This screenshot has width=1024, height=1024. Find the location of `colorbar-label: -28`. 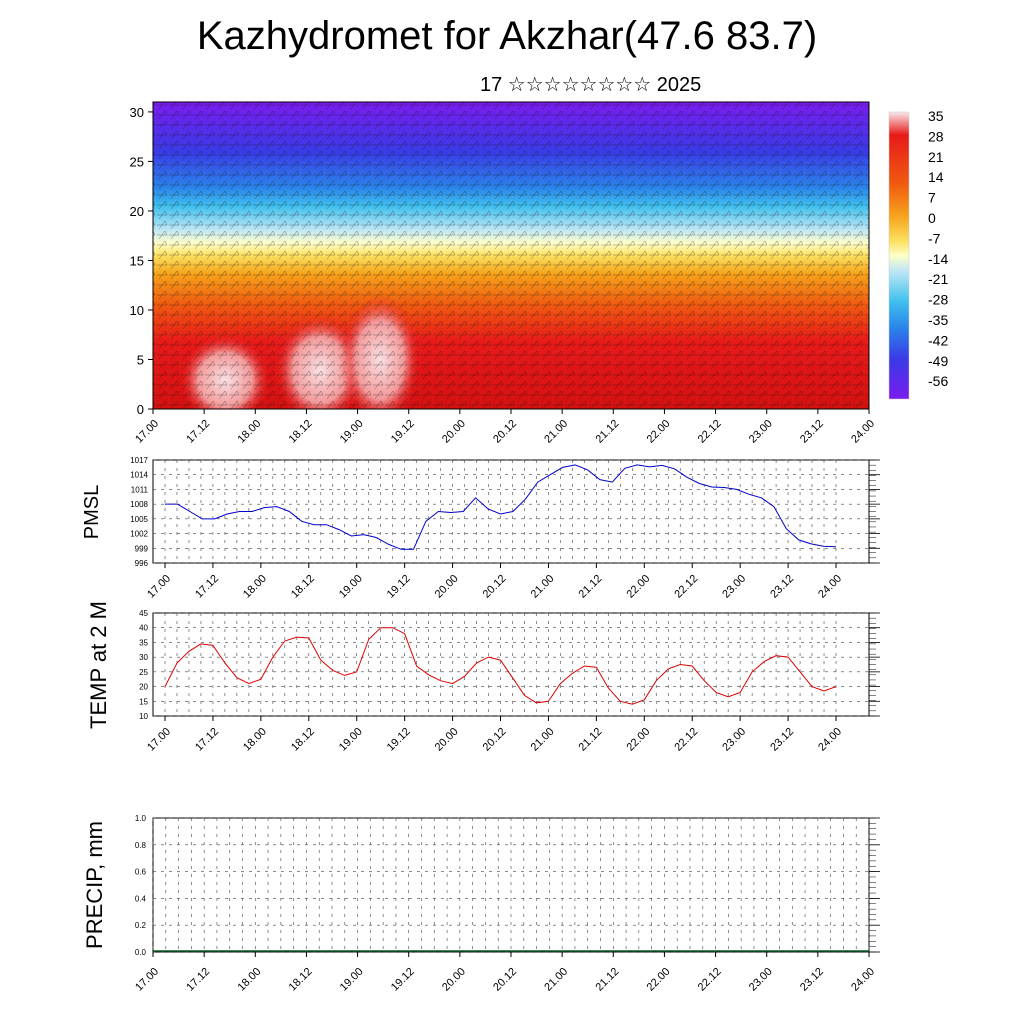

colorbar-label: -28 is located at coordinates (938, 300).